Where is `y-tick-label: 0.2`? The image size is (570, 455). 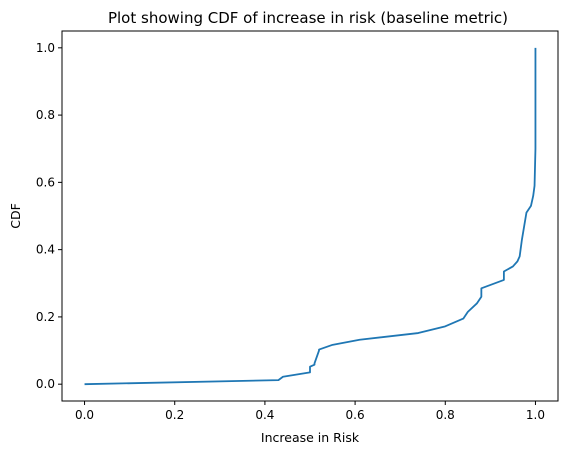
y-tick-label: 0.2 is located at coordinates (45, 317).